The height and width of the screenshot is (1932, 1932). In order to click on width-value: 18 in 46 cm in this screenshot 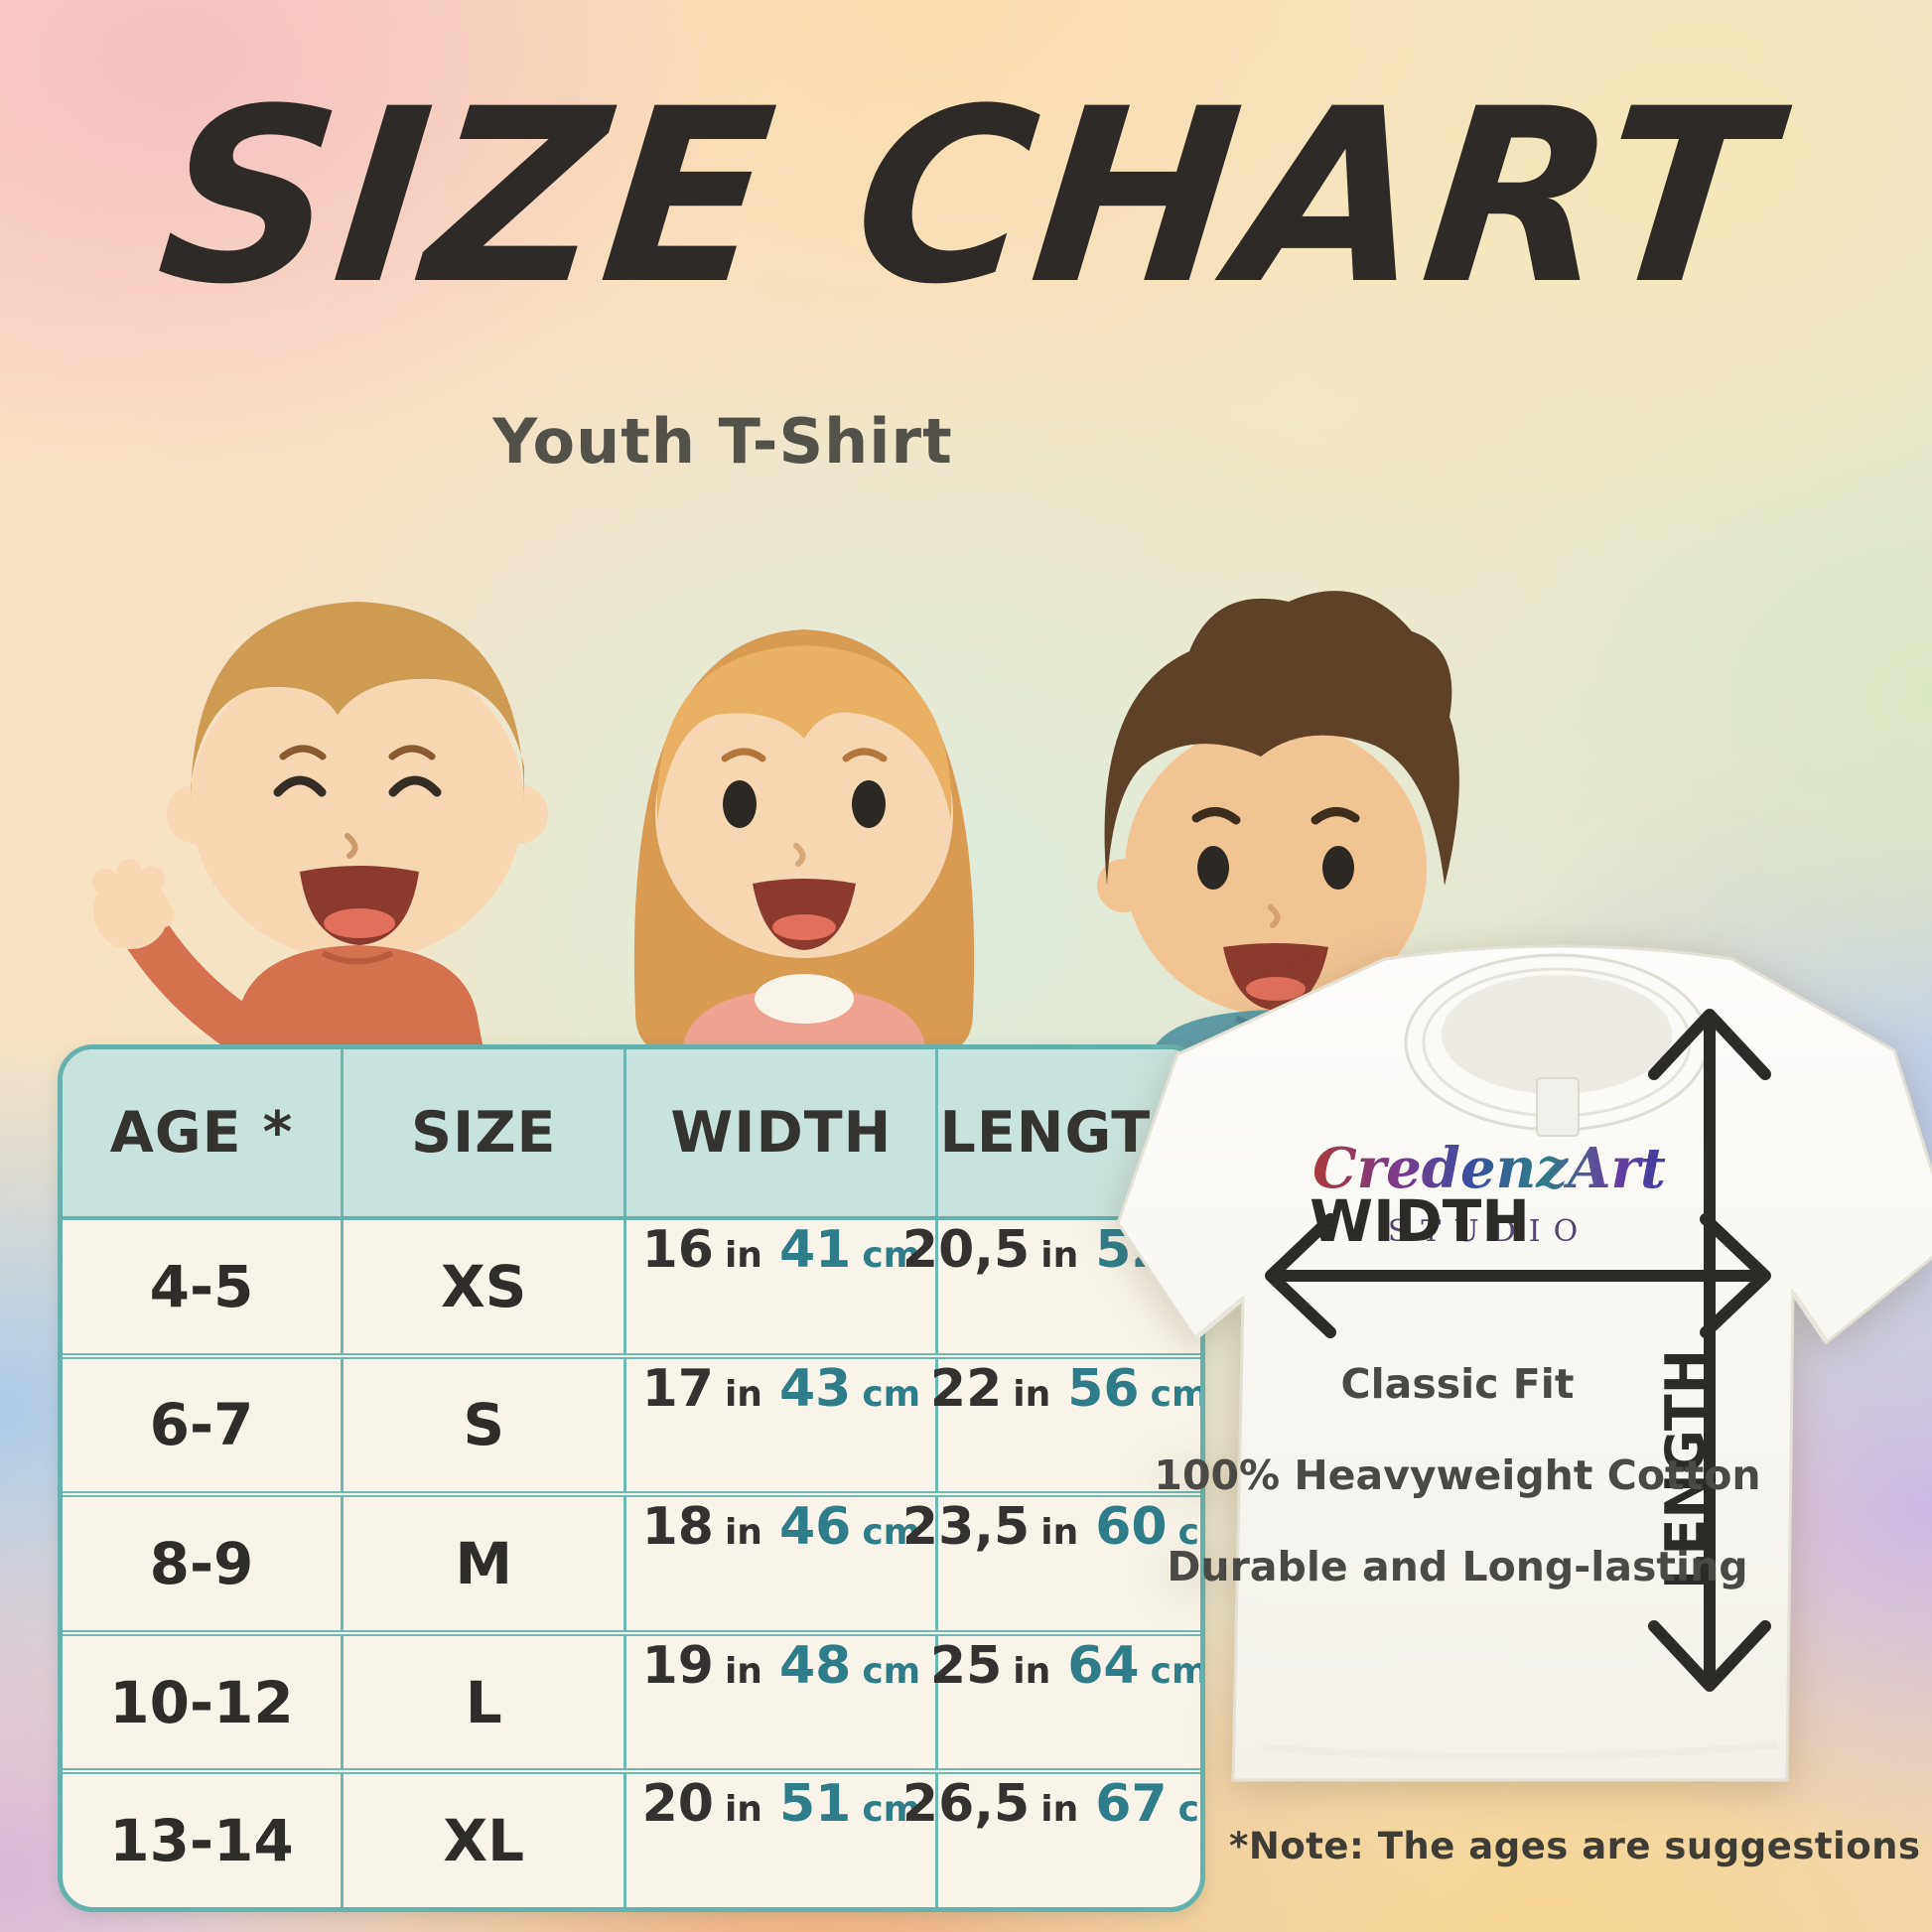, I will do `click(783, 1563)`.